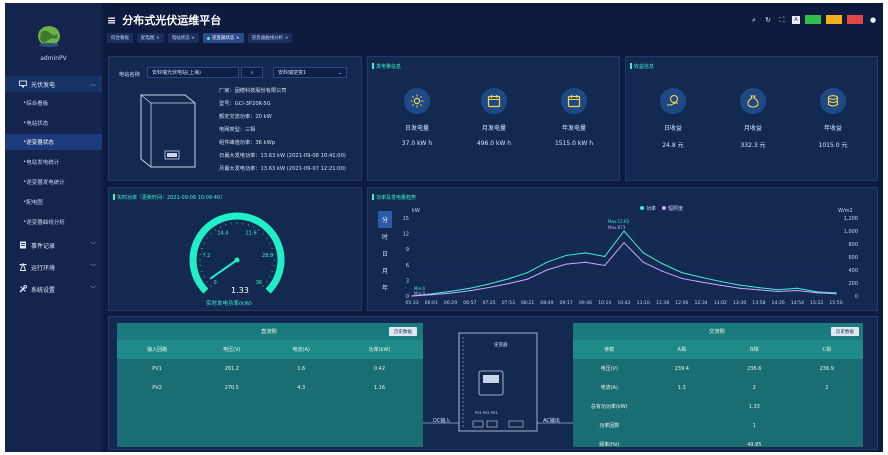 This screenshot has height=455, width=888. What do you see at coordinates (237, 130) in the screenshot?
I see `device-row: 电网类型：三相` at bounding box center [237, 130].